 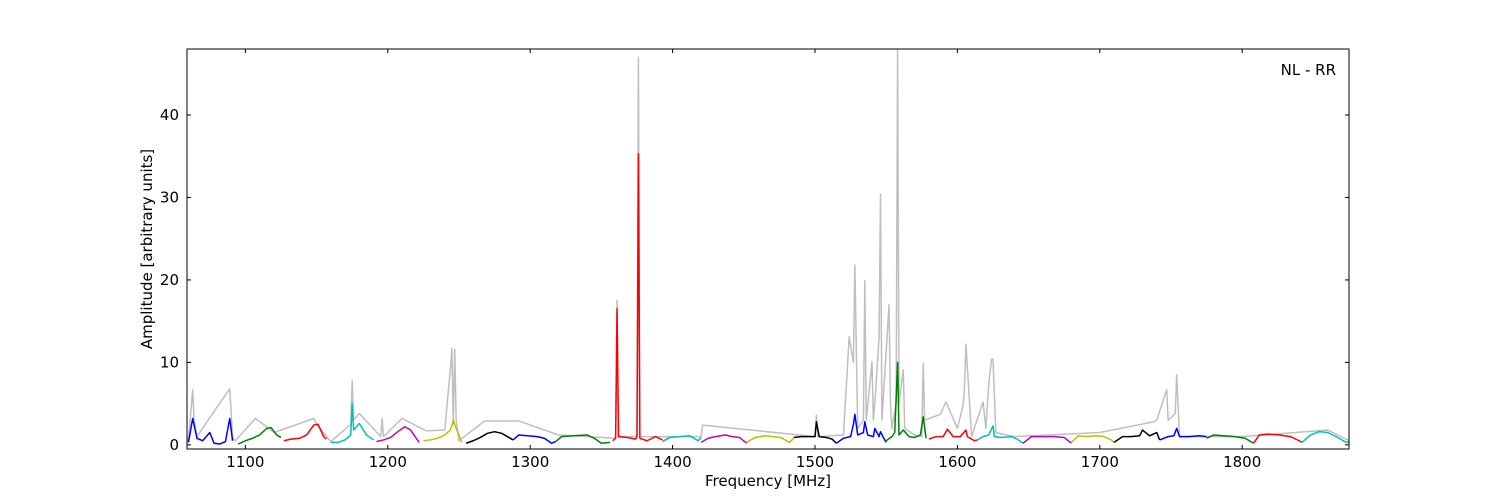 What do you see at coordinates (147, 249) in the screenshot?
I see `y-axis-label: Amplitude [arbitrary units]` at bounding box center [147, 249].